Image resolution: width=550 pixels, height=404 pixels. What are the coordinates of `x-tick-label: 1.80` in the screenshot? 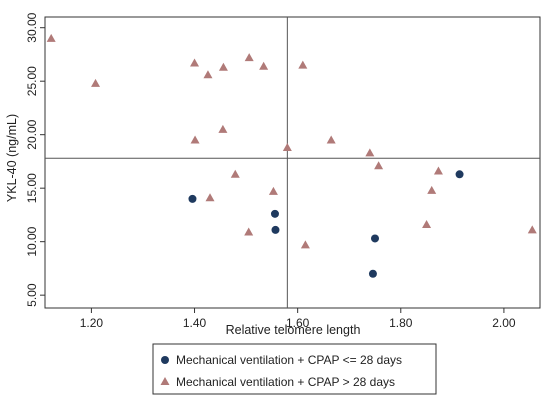 It's located at (401, 323).